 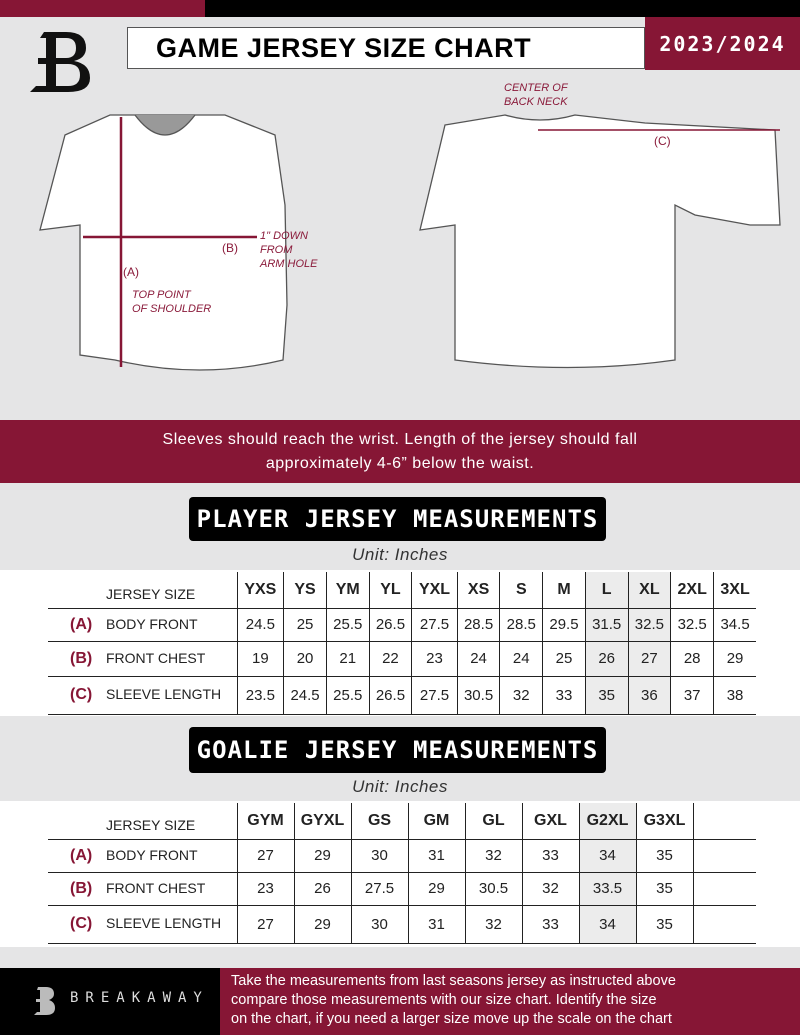 What do you see at coordinates (607, 821) in the screenshot?
I see `size-header: G2XL` at bounding box center [607, 821].